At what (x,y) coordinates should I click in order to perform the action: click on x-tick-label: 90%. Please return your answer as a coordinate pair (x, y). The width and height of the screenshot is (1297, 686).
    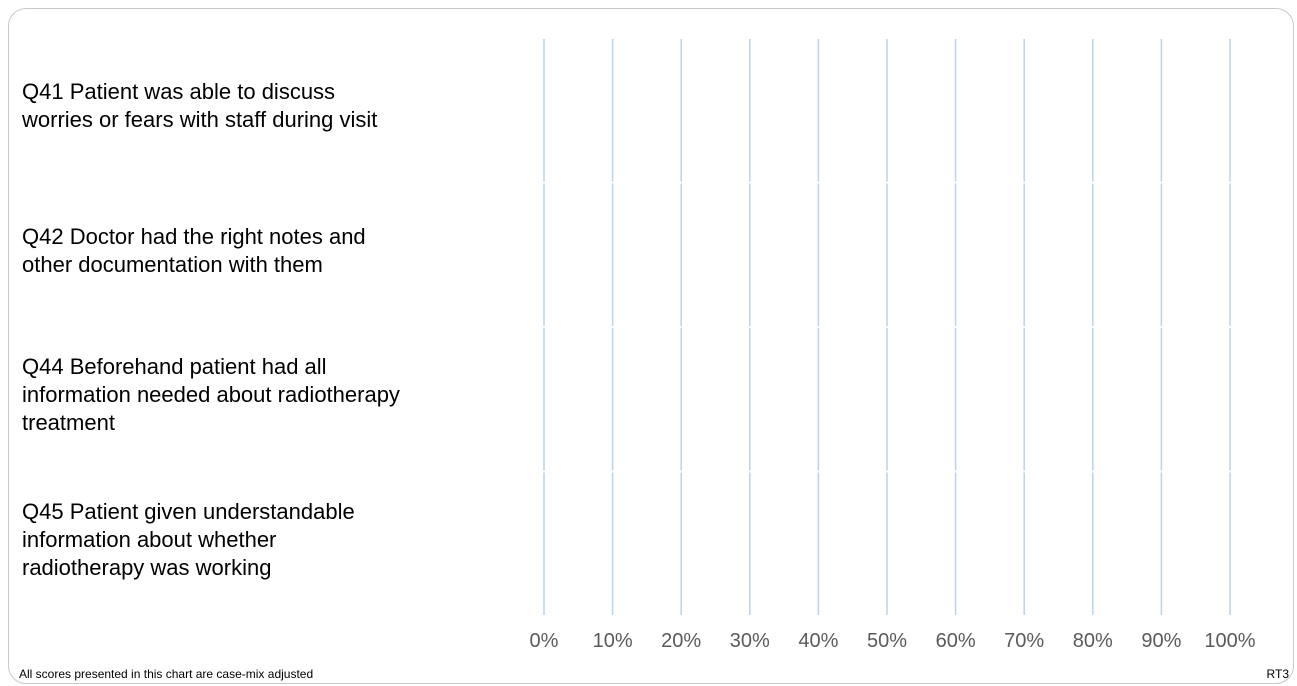
    Looking at the image, I should click on (1161, 641).